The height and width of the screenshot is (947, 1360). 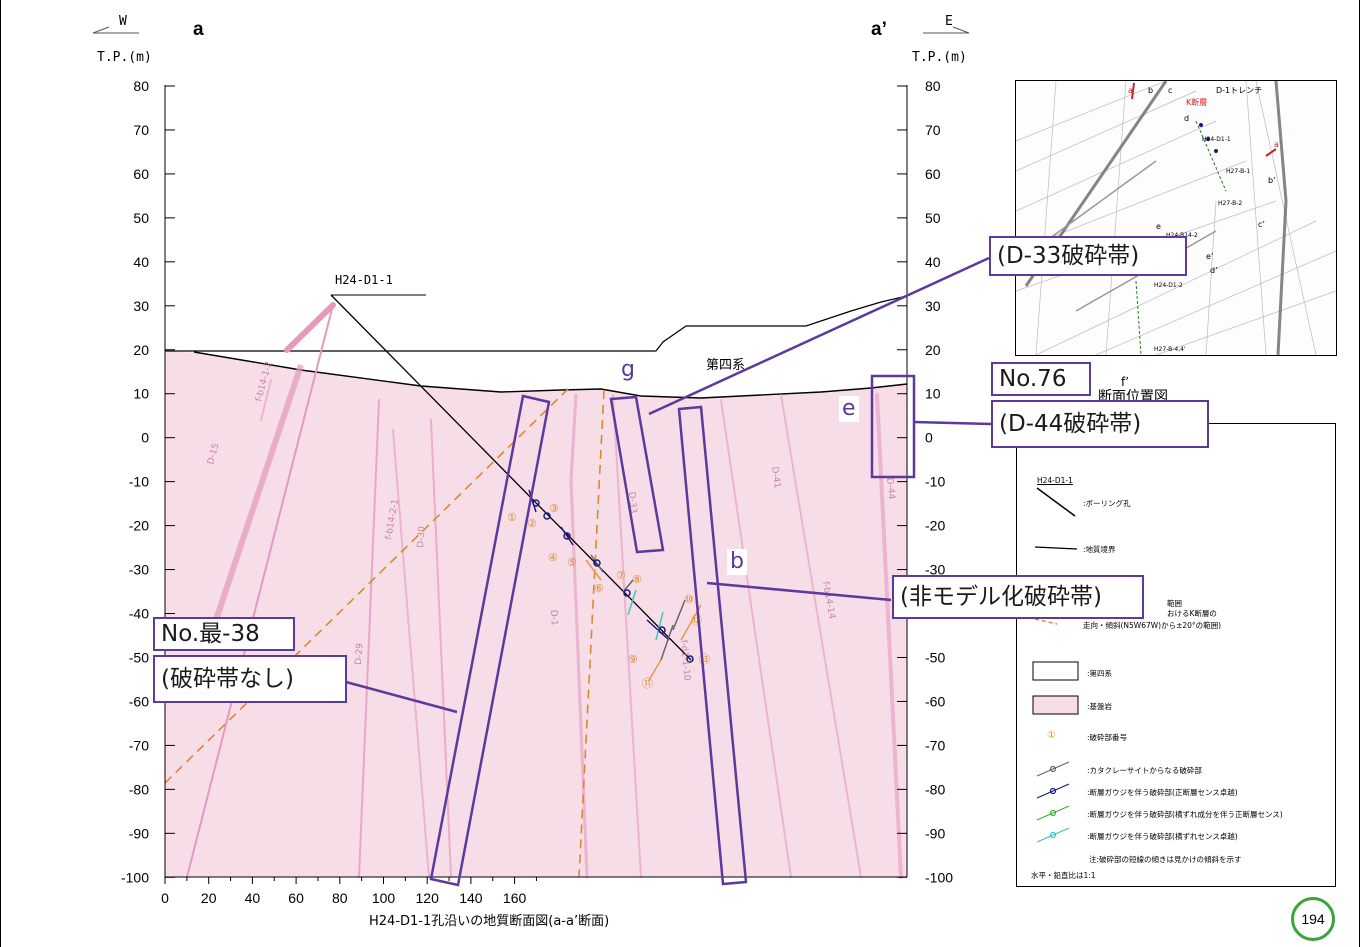 I want to click on distance-label: 20, so click(x=209, y=898).